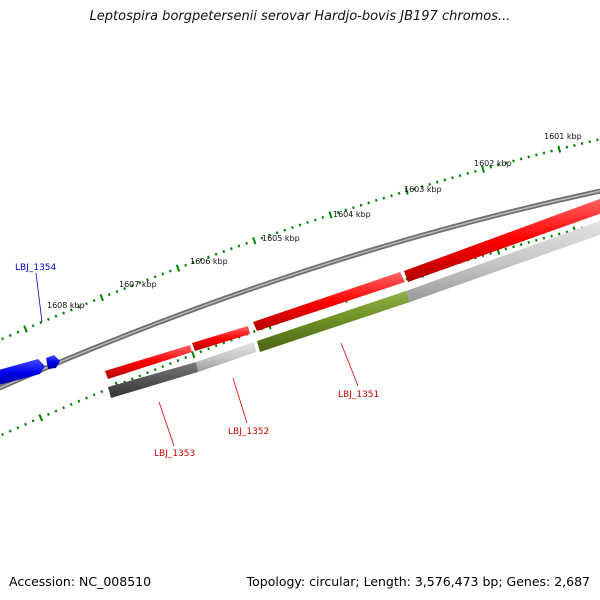  I want to click on scale-label: 1602 kbp, so click(493, 163).